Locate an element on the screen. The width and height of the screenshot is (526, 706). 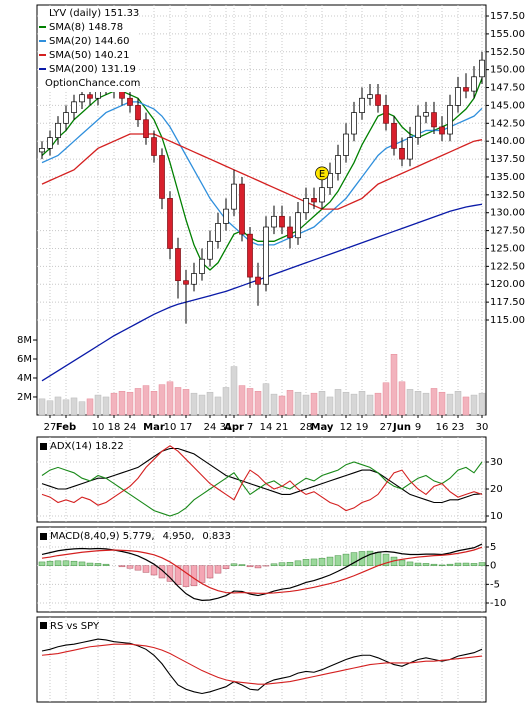
y-tick-label: 140.00 is located at coordinates (507, 141).